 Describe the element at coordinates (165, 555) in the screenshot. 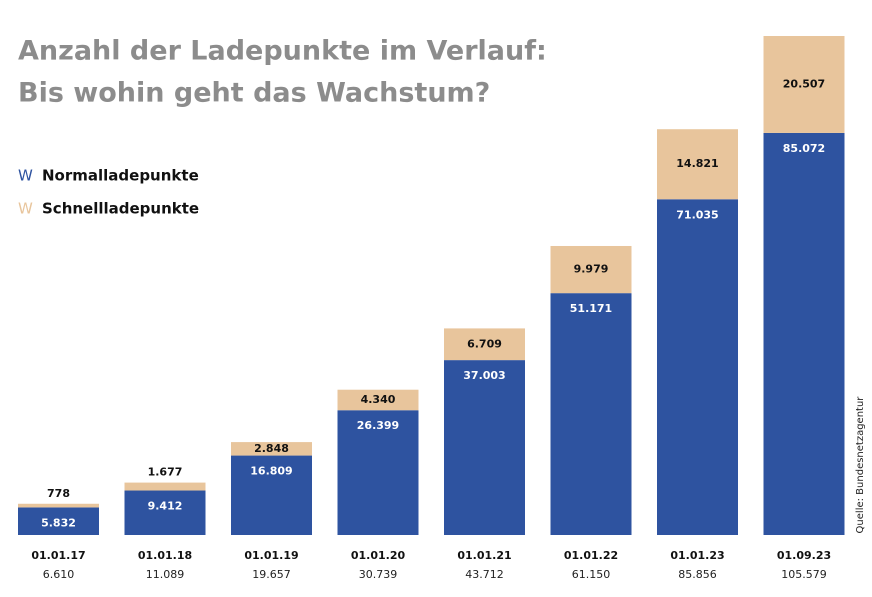

I see `x-tick-label: 01.01.18` at that location.